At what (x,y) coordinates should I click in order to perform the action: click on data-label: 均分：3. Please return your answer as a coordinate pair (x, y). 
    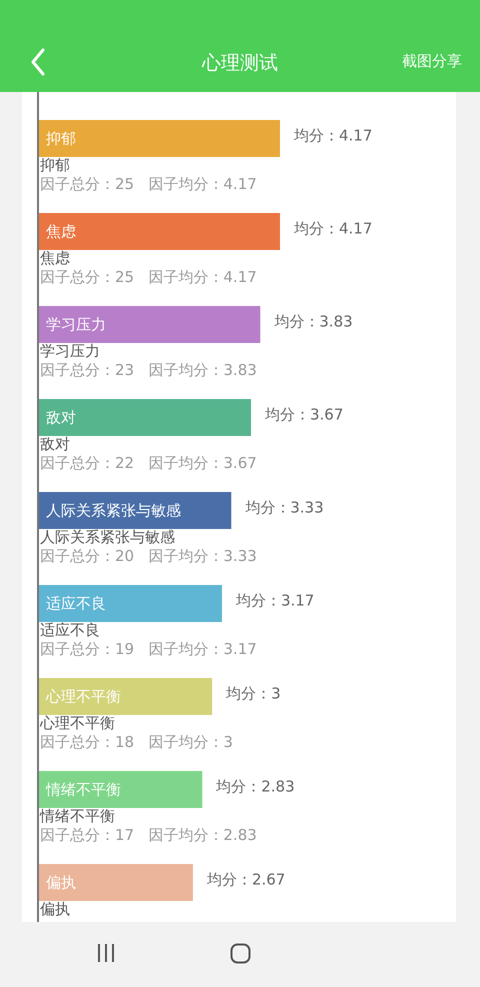
    Looking at the image, I should click on (253, 693).